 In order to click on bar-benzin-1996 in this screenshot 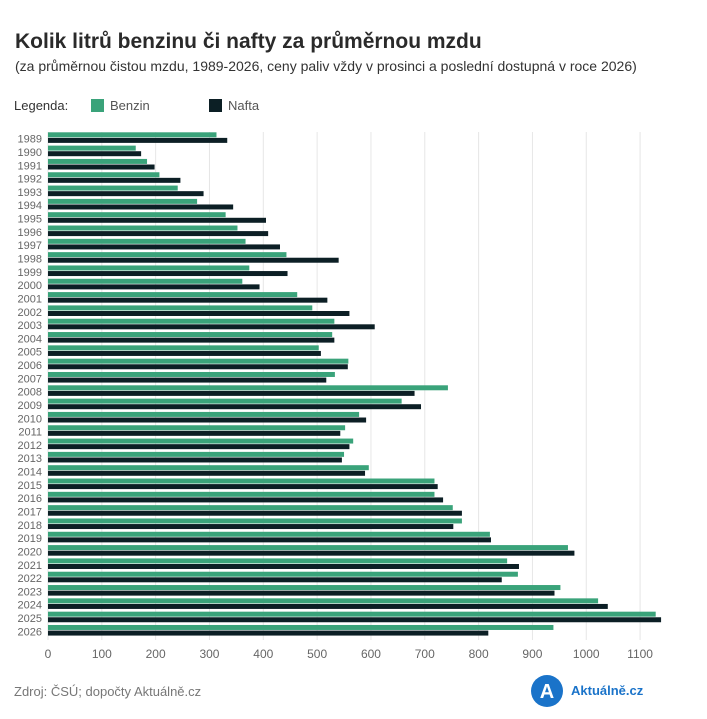, I will do `click(143, 228)`.